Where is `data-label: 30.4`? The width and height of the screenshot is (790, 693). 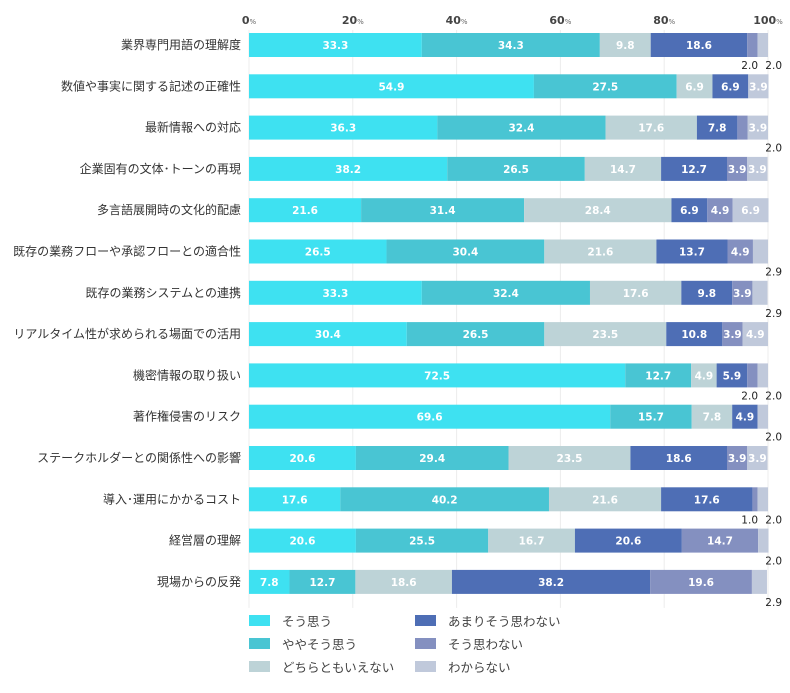 data-label: 30.4 is located at coordinates (465, 253).